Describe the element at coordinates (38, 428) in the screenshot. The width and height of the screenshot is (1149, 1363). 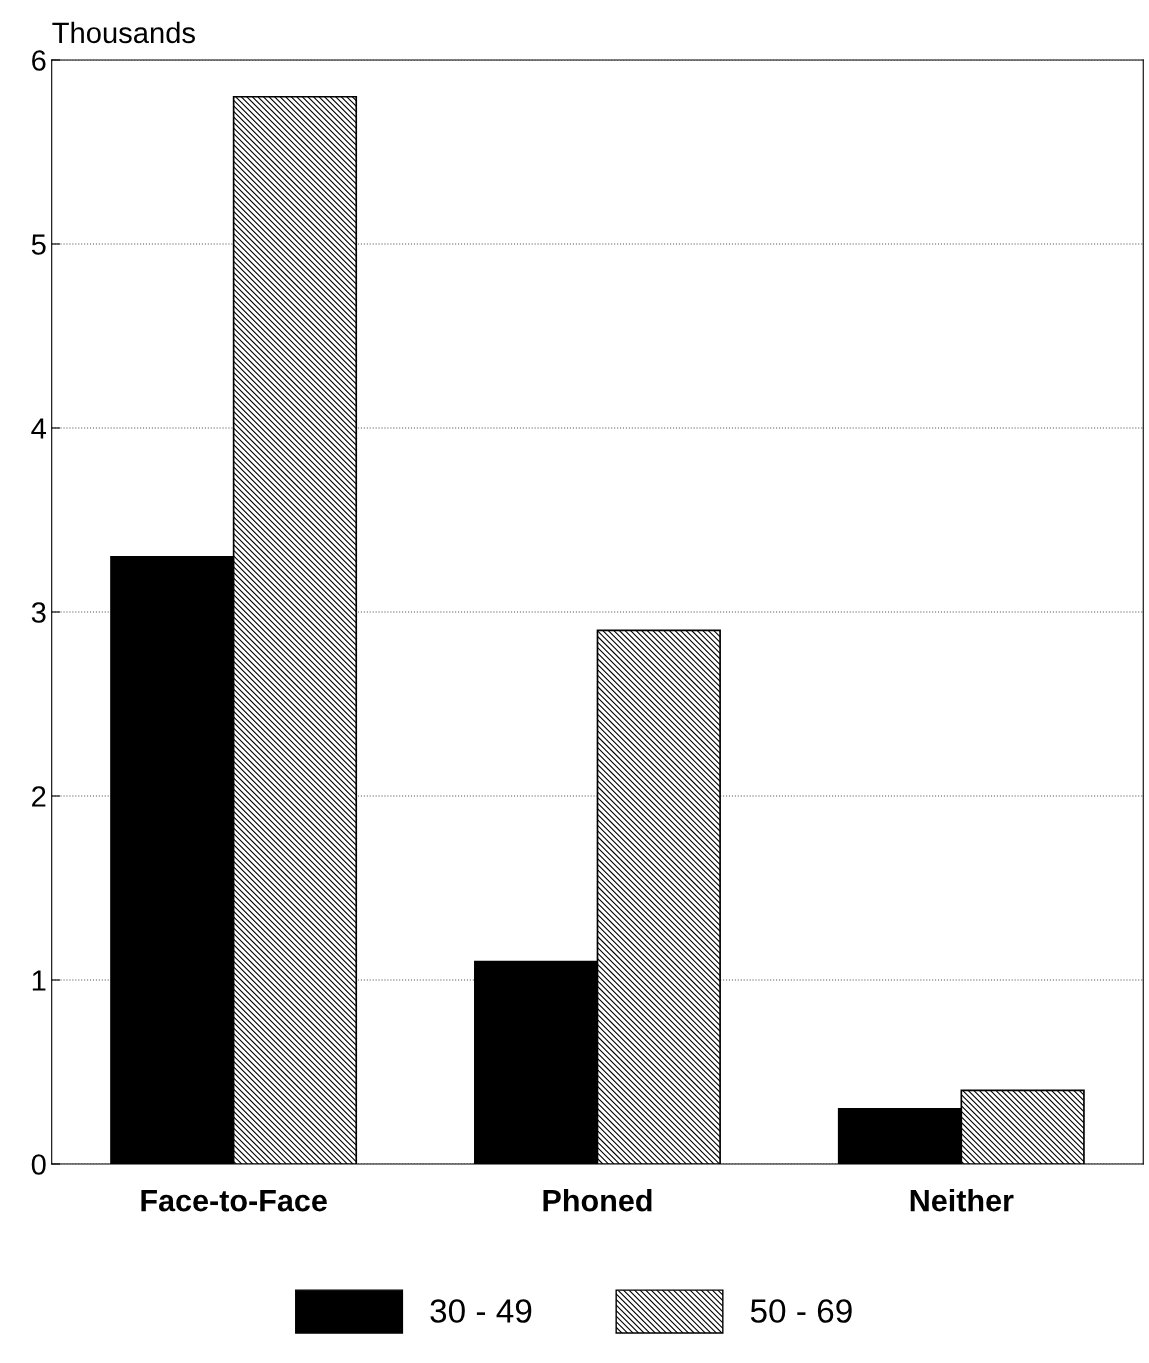
I see `y-tick-label: 4` at that location.